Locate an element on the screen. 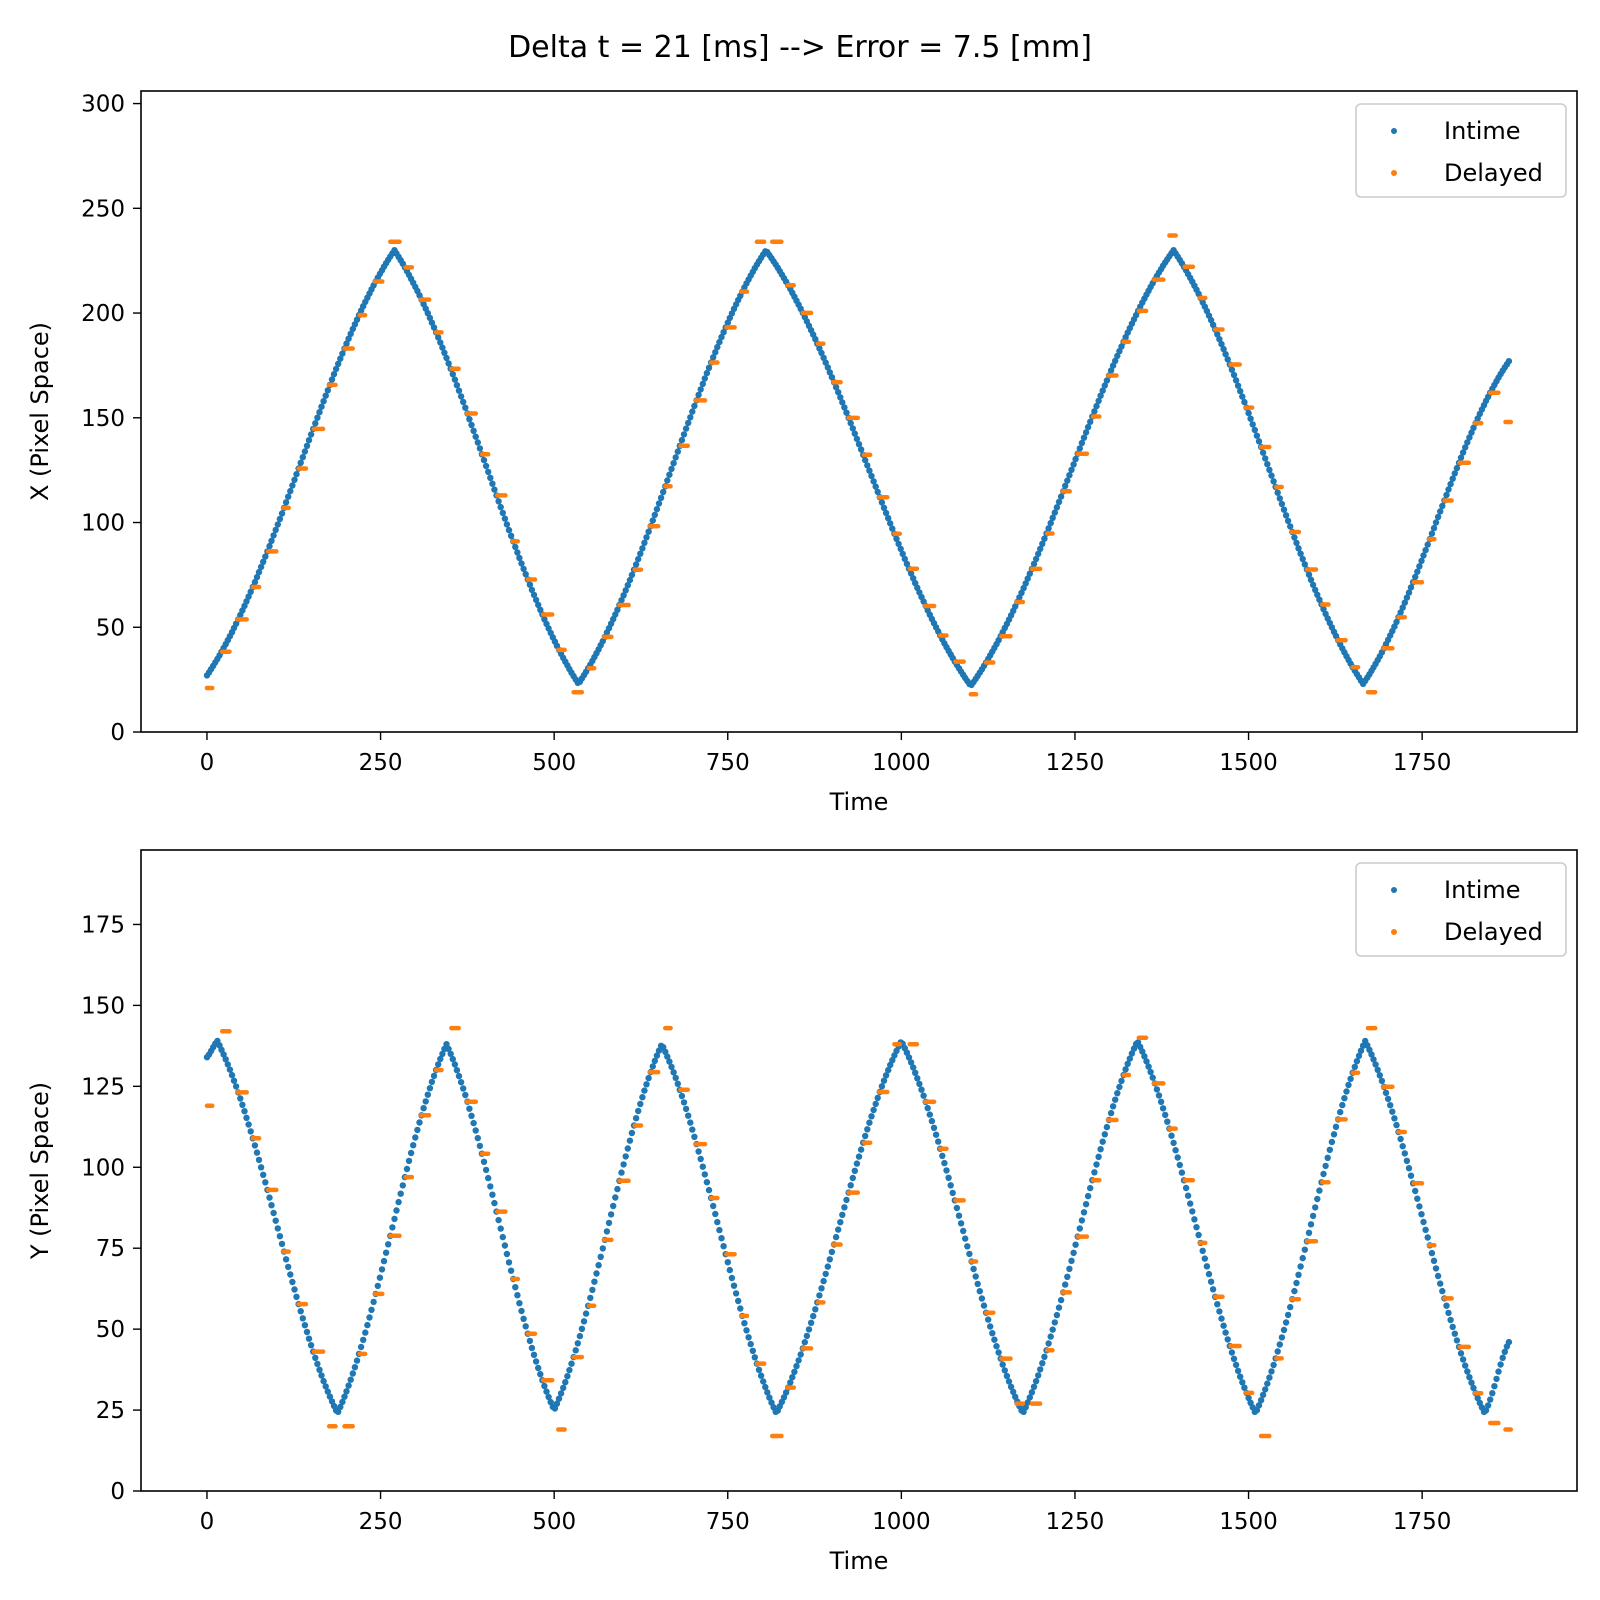  x-xtick-label: 250 is located at coordinates (381, 763).